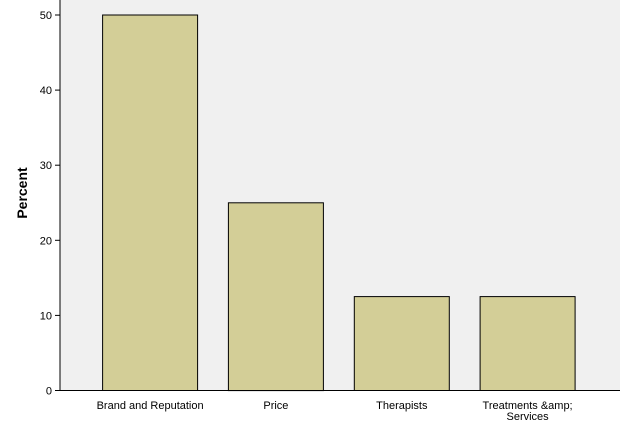  I want to click on y-tick-label-0: 0, so click(49, 392).